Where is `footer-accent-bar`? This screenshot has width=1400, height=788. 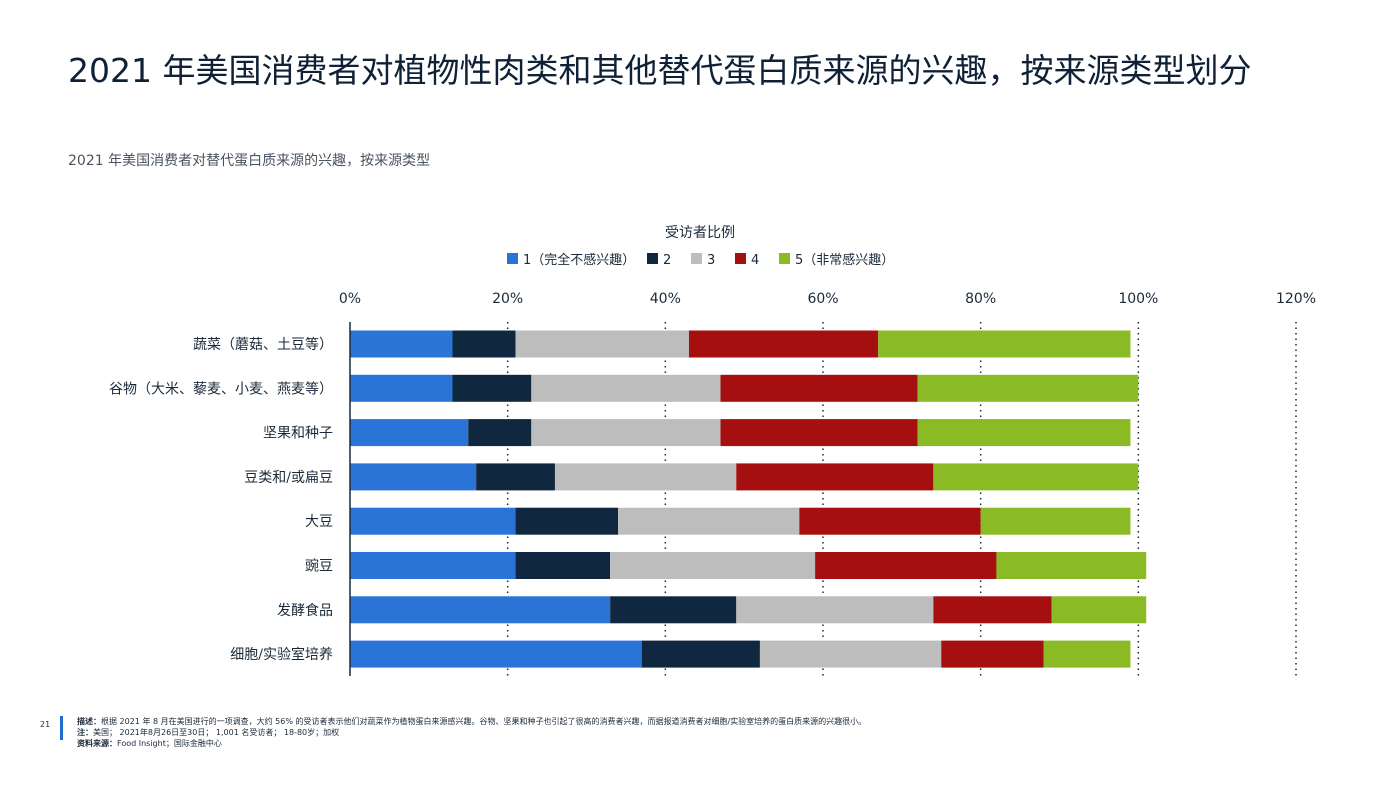
footer-accent-bar is located at coordinates (61, 728).